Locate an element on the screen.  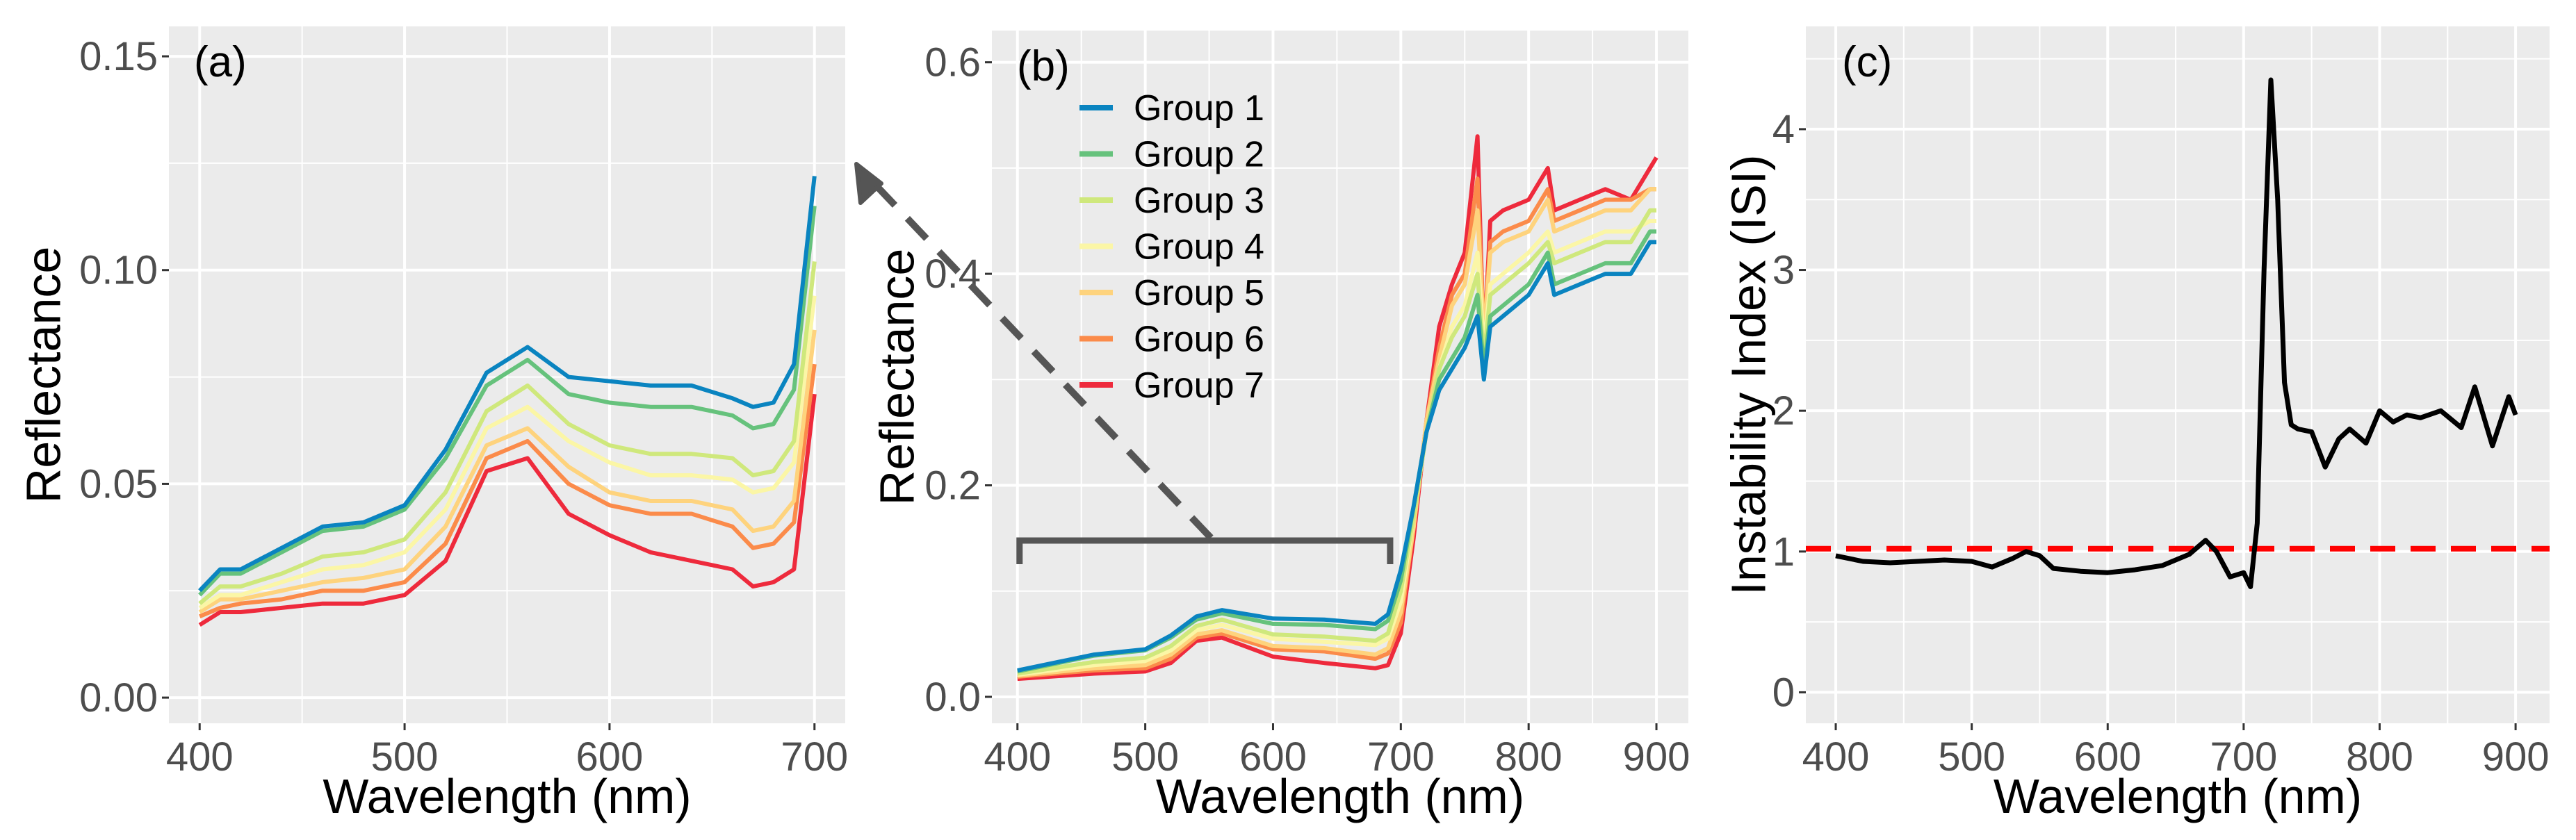
y-axis-title: Instability Index (ISI) is located at coordinates (1749, 375).